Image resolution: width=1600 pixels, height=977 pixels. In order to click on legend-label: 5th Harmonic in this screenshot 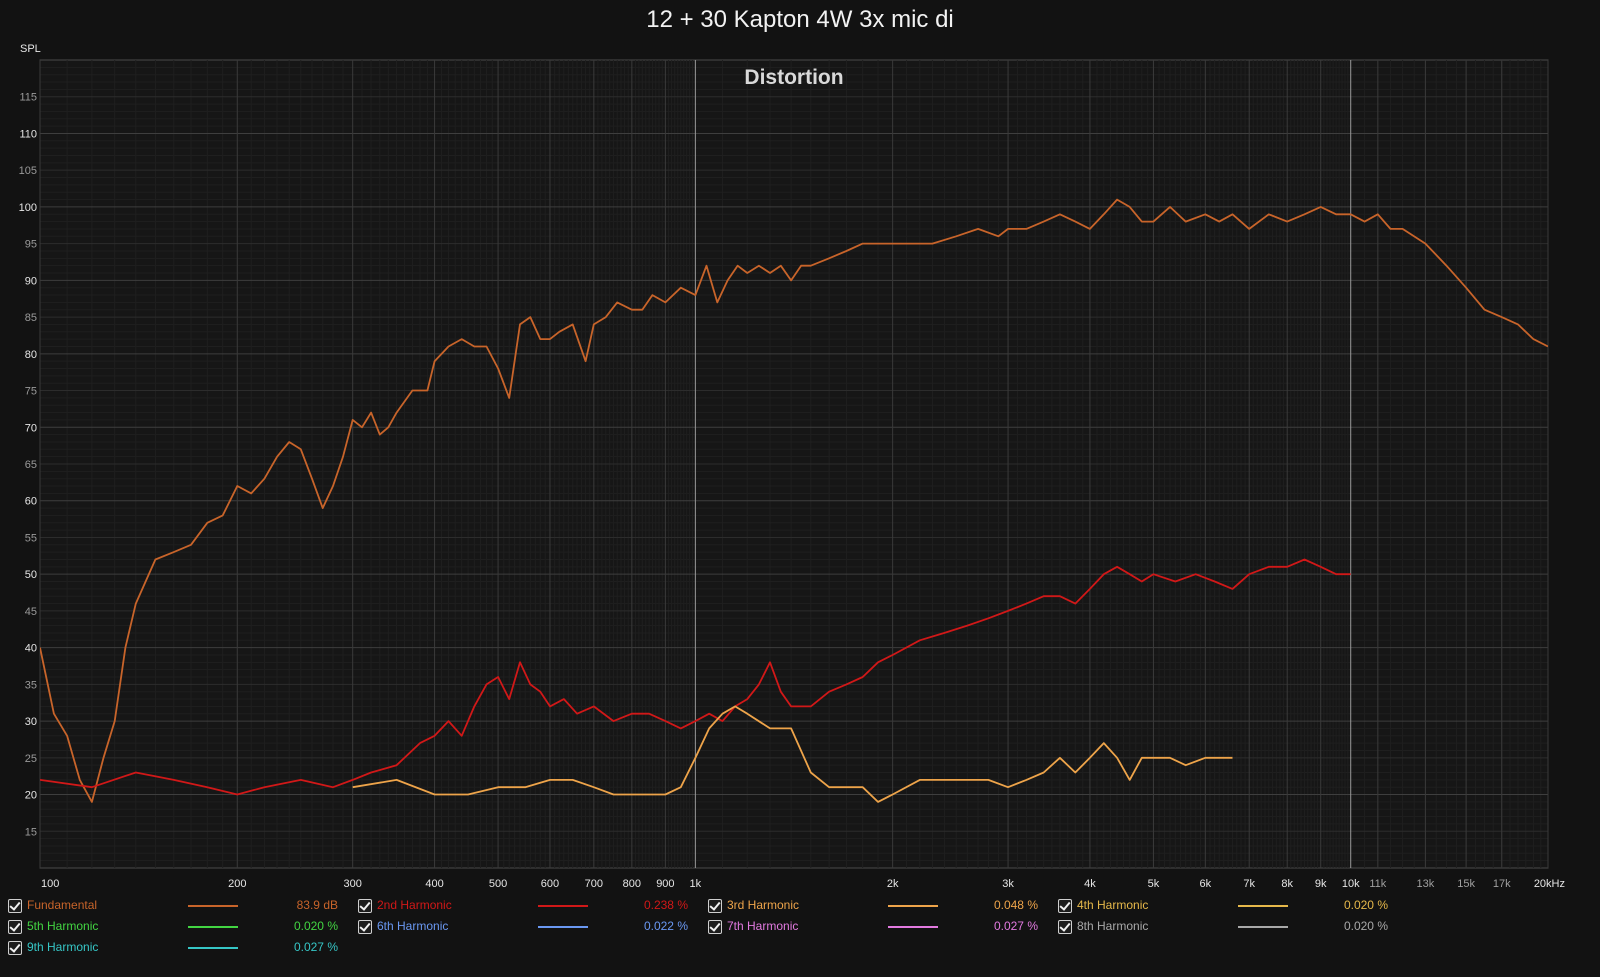, I will do `click(63, 926)`.